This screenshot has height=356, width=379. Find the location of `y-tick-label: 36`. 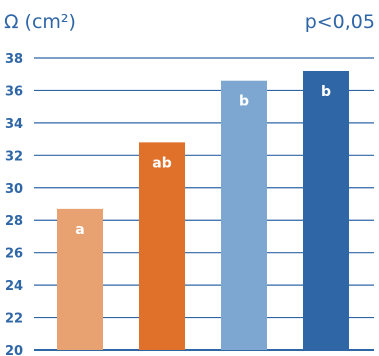

y-tick-label: 36 is located at coordinates (14, 91).